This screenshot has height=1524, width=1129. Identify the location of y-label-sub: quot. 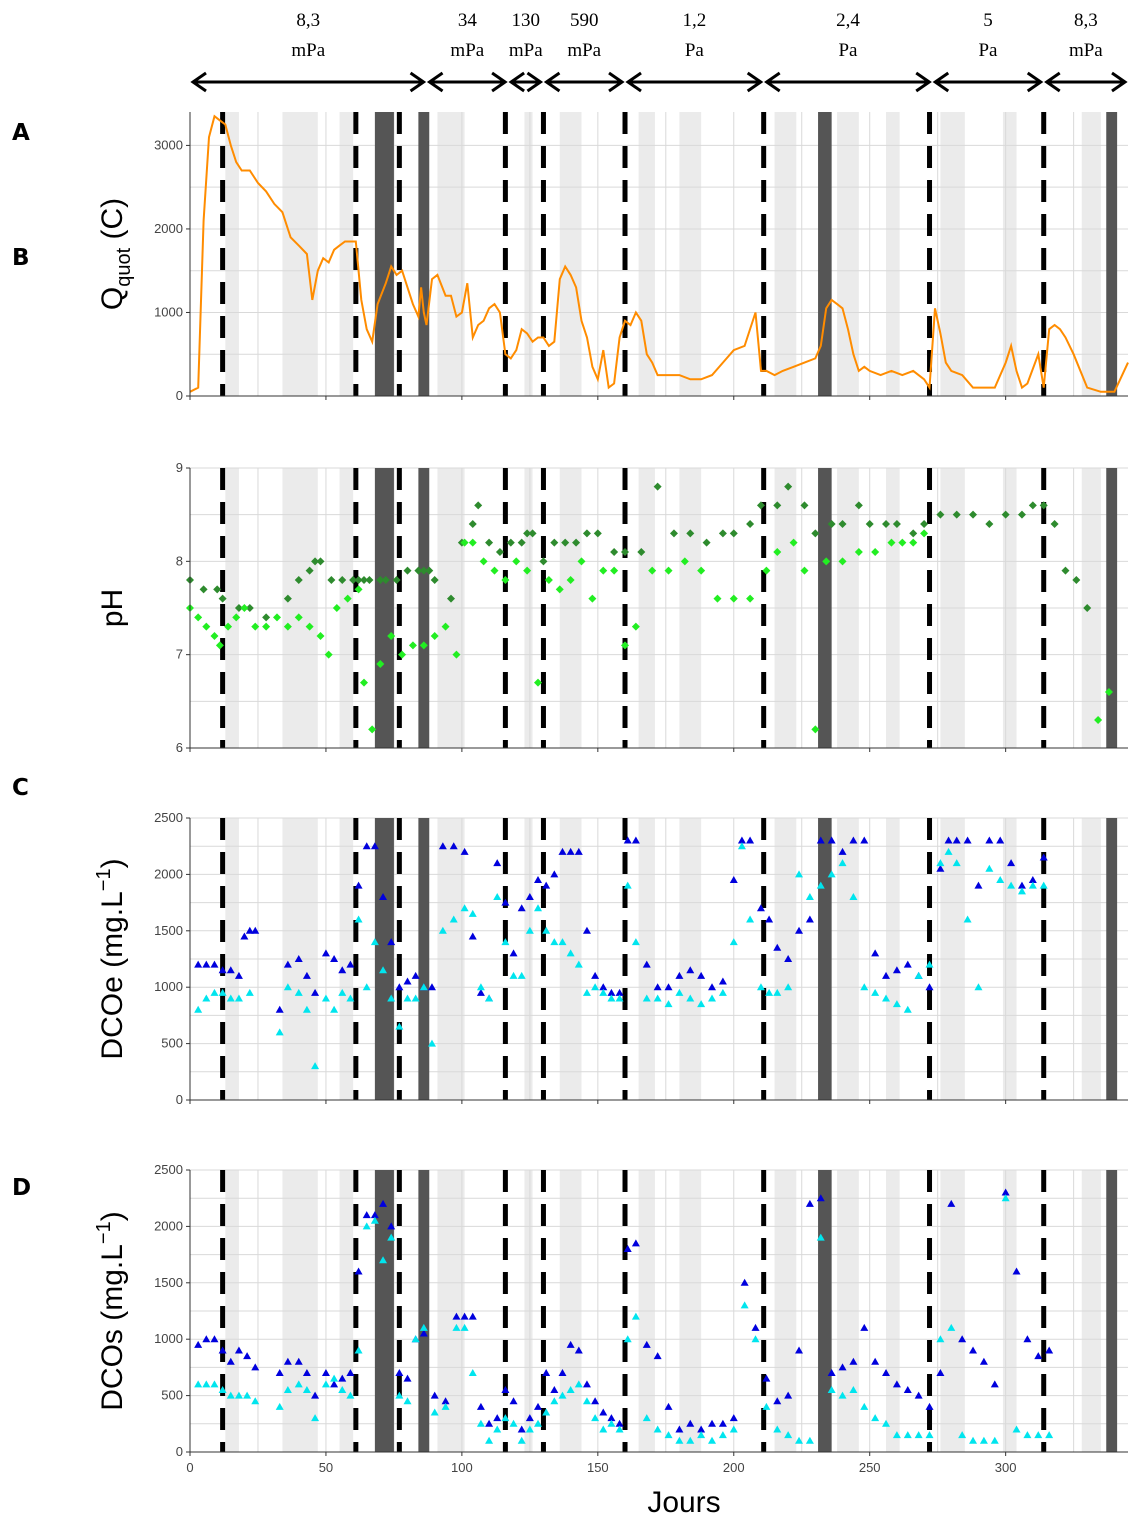
(124, 266).